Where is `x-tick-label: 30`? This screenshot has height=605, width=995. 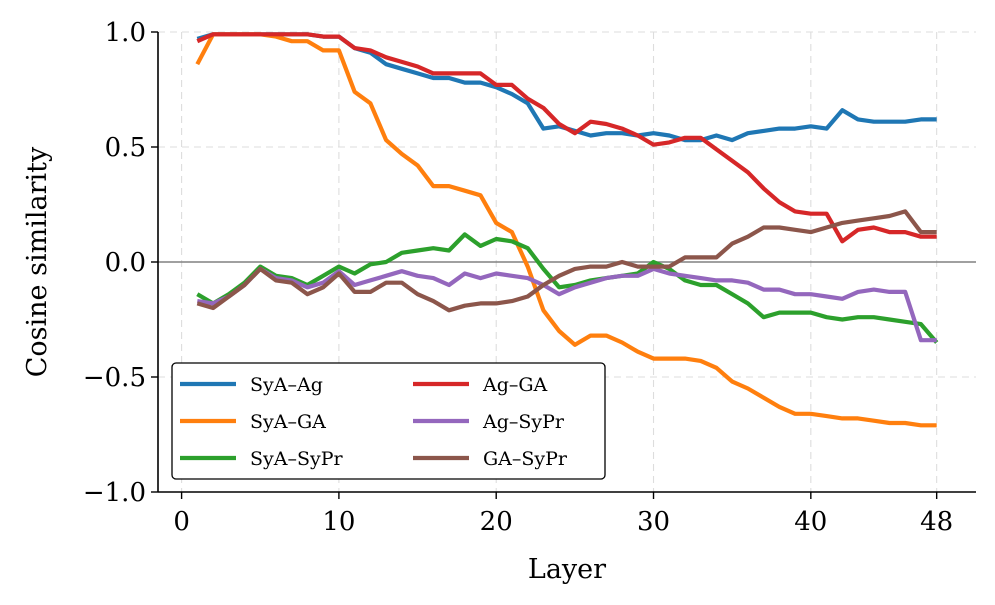
x-tick-label: 30 is located at coordinates (653, 522).